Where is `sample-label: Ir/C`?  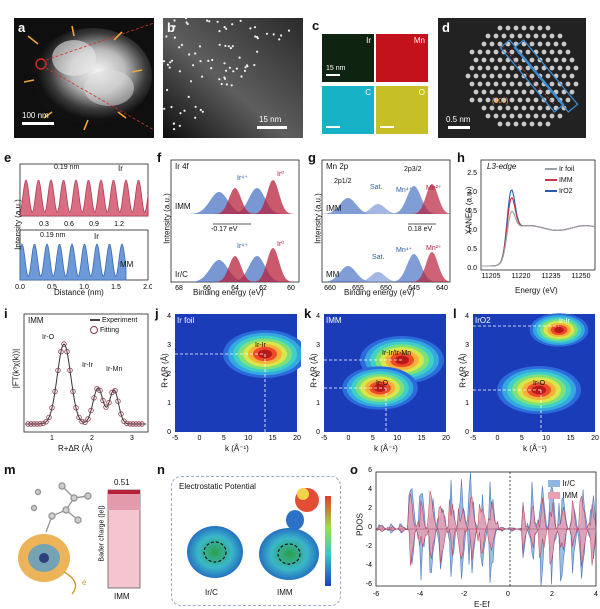
sample-label: Ir/C is located at coordinates (211, 592).